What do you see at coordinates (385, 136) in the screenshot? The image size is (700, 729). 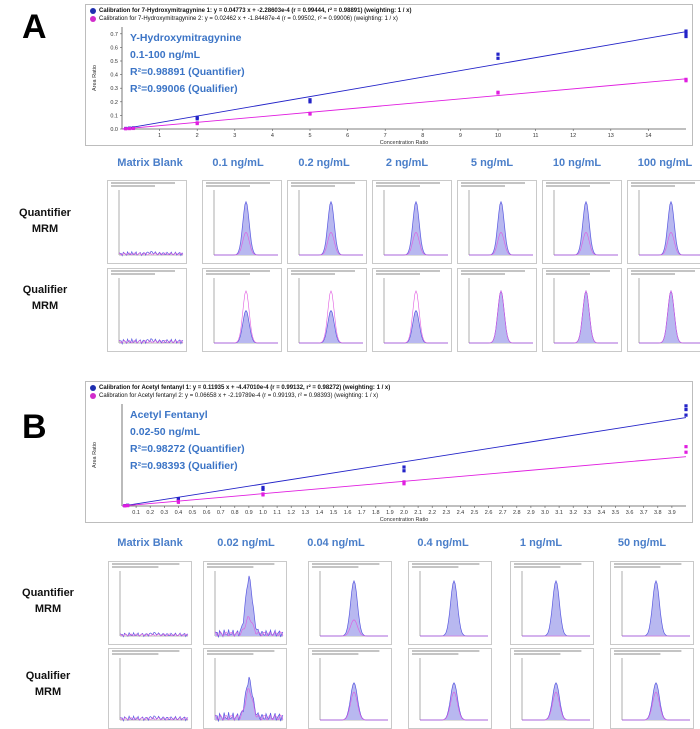 I see `x-tick-label: 7` at bounding box center [385, 136].